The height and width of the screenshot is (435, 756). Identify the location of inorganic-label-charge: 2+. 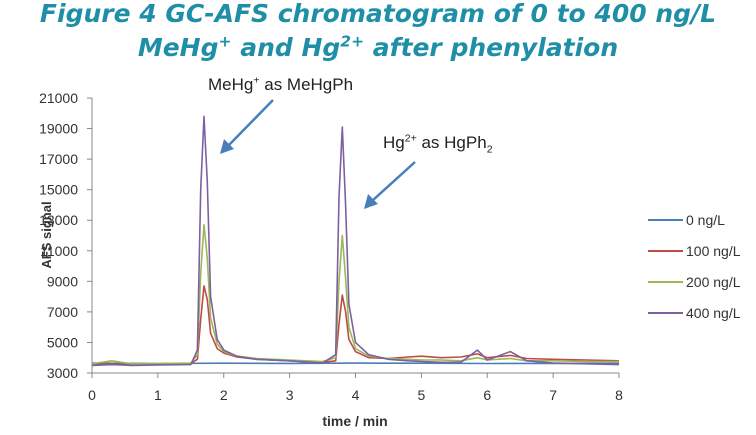
(410, 138).